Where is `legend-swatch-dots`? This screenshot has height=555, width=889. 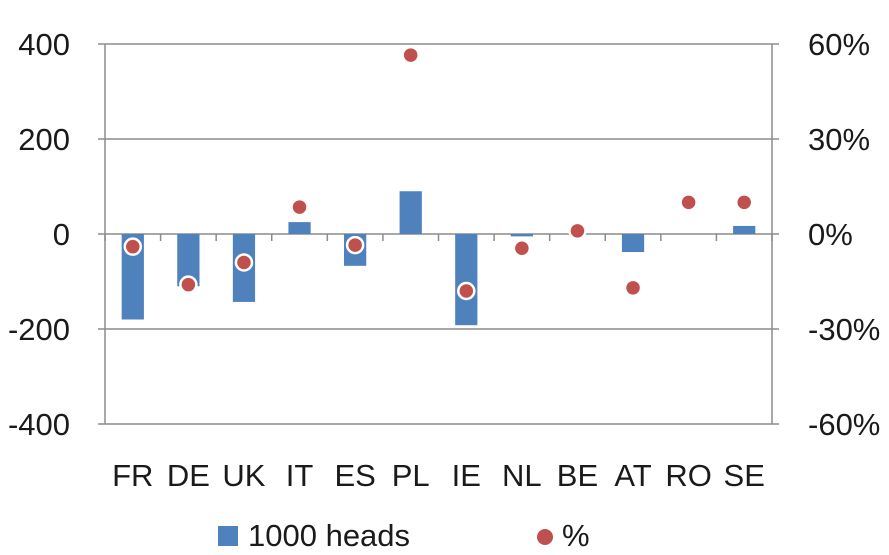
legend-swatch-dots is located at coordinates (545, 537).